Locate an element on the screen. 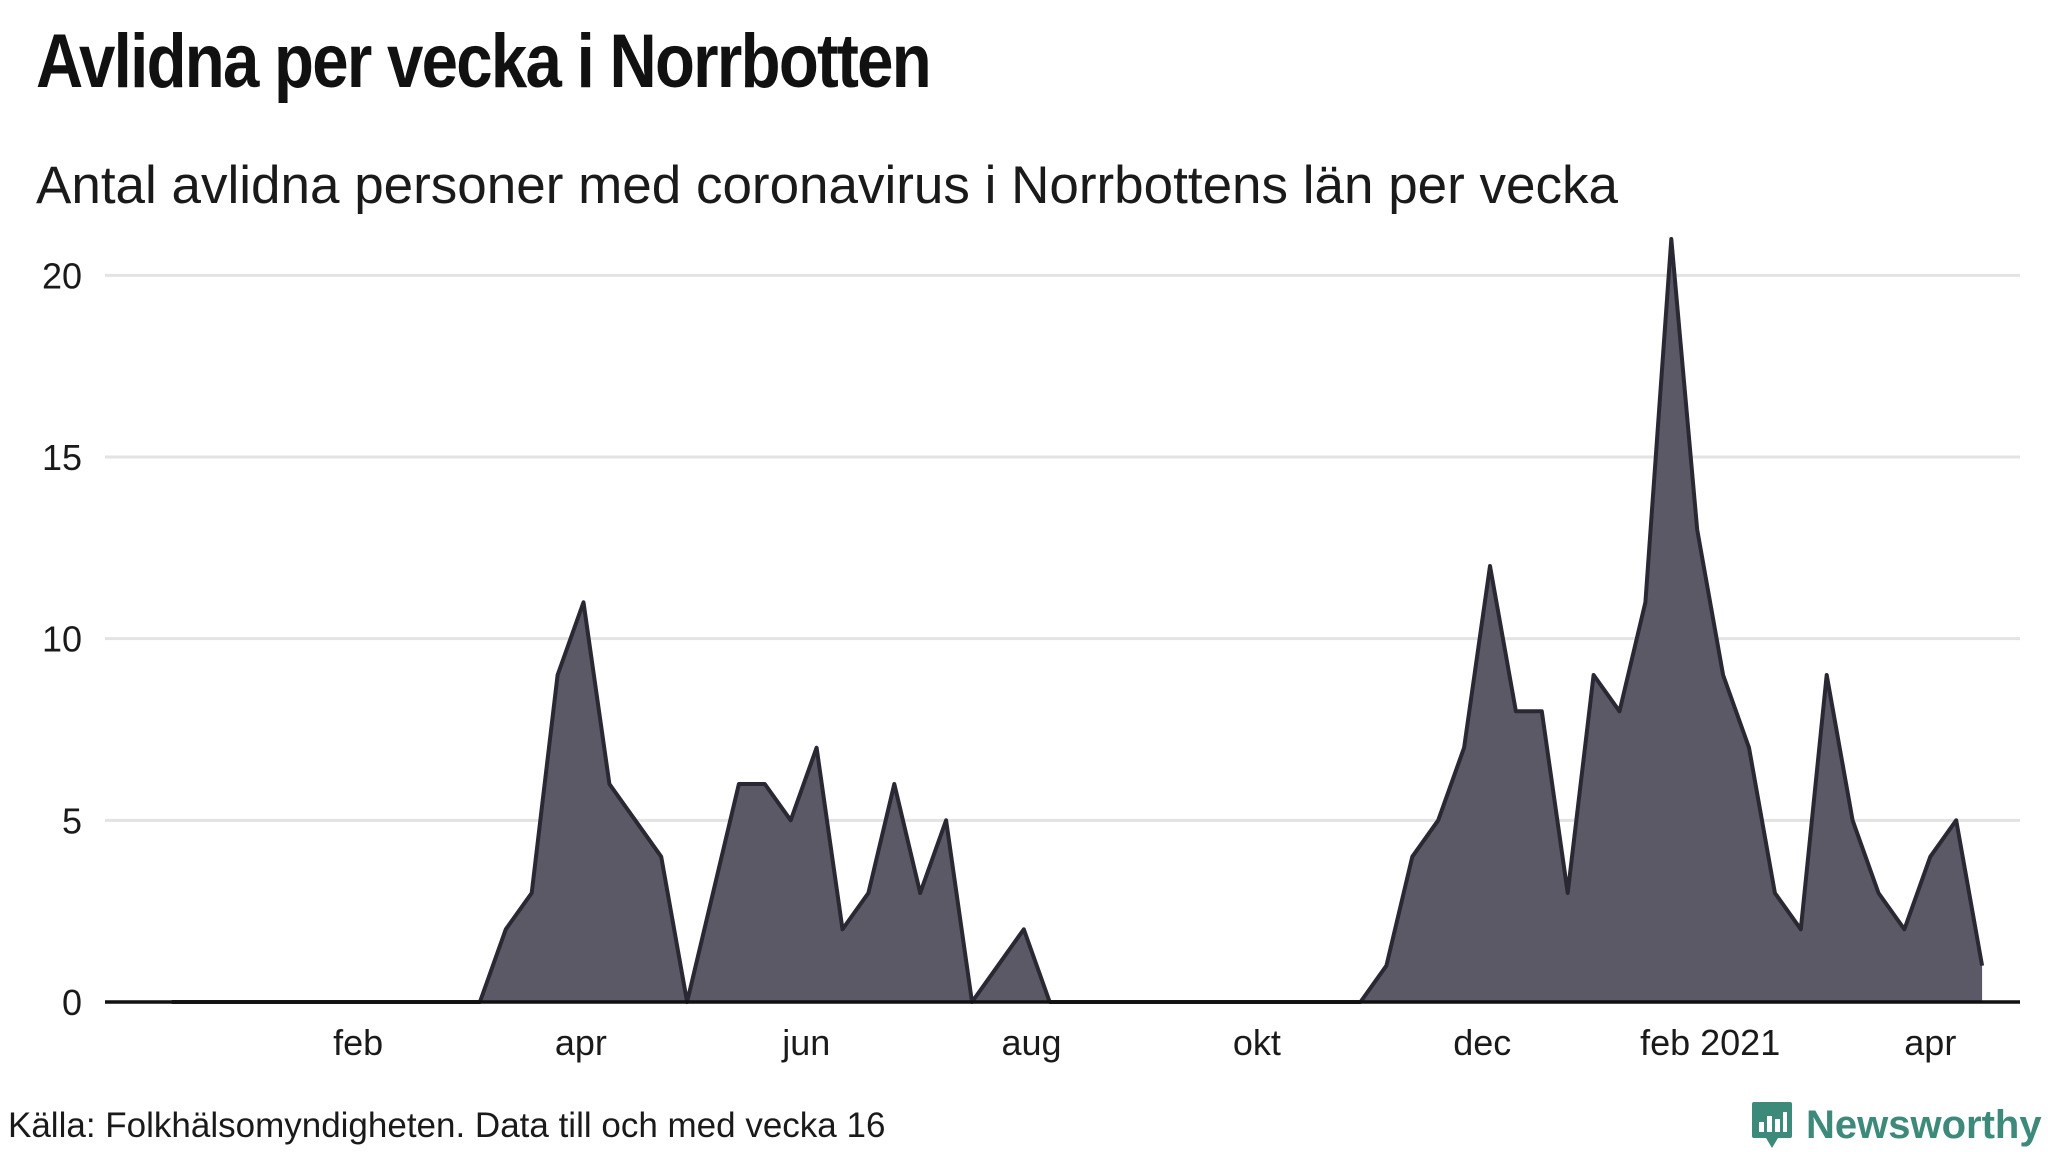 The image size is (2048, 1152). x-tick-label: dec is located at coordinates (1482, 1042).